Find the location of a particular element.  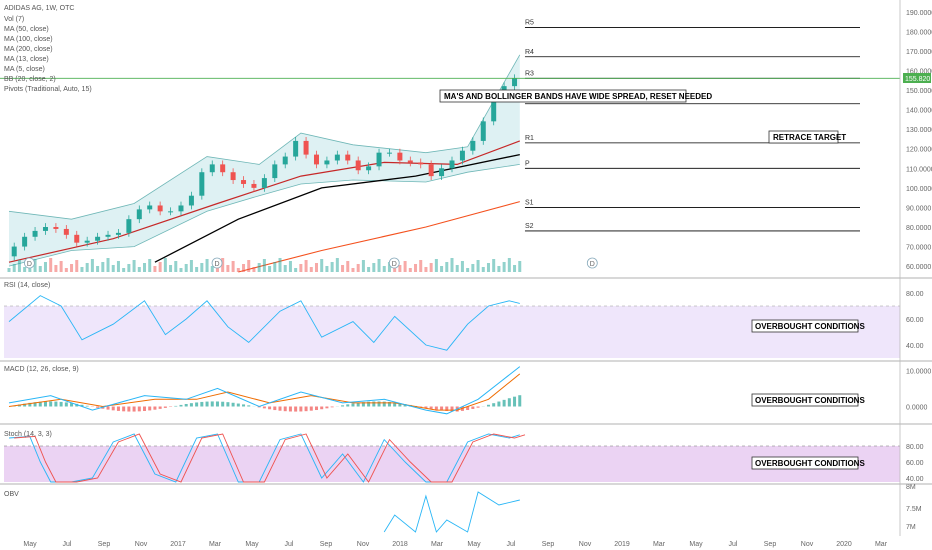

obv-title: OBV is located at coordinates (11, 494).